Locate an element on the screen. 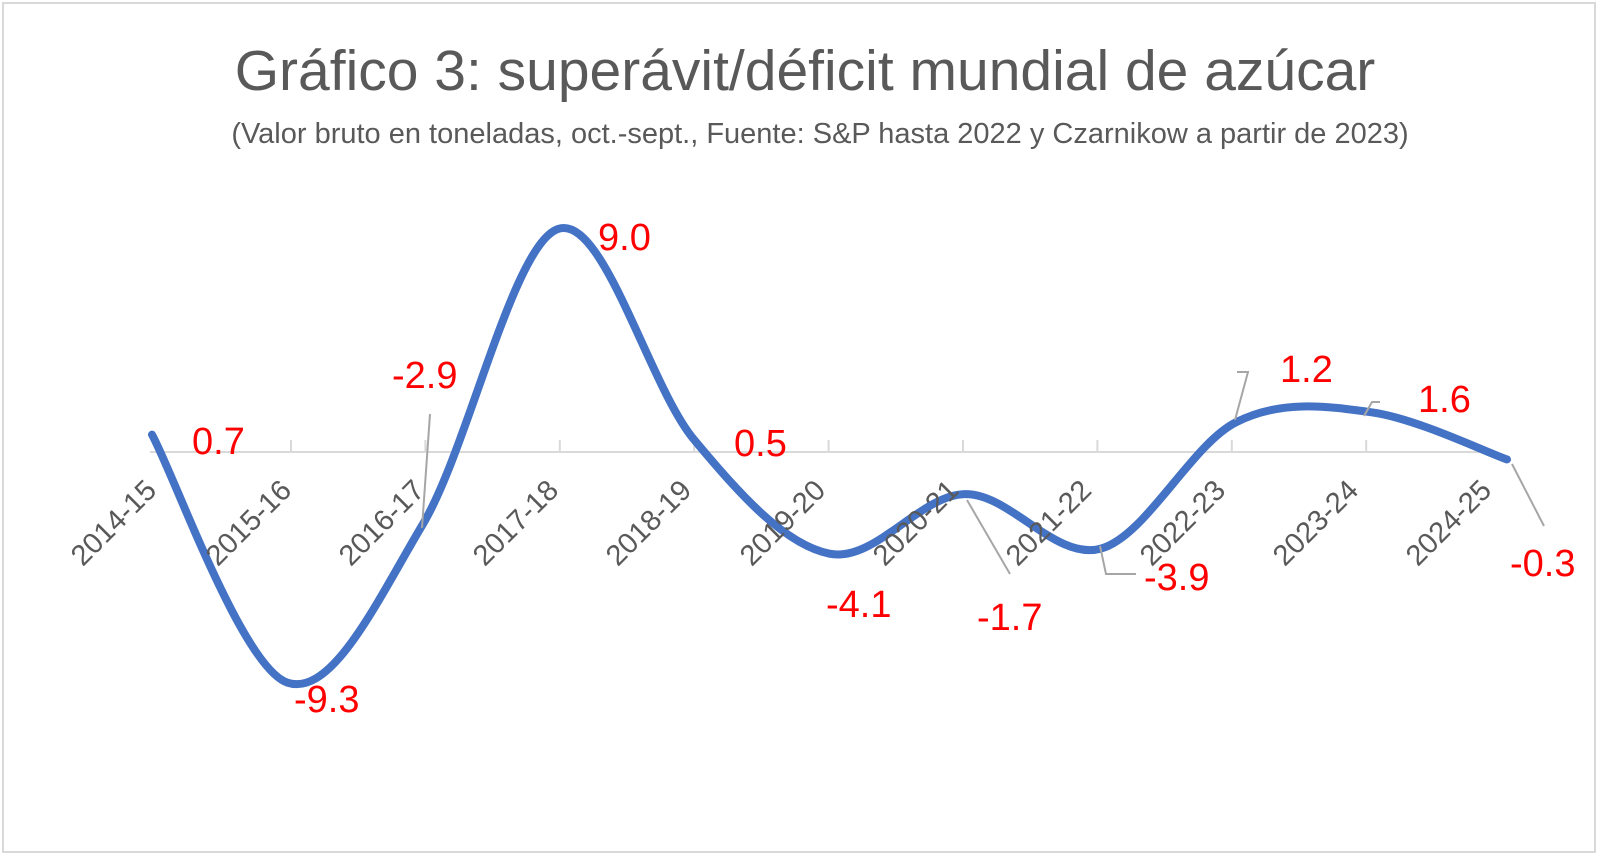 The height and width of the screenshot is (857, 1600). data-label: 0.5 is located at coordinates (760, 444).